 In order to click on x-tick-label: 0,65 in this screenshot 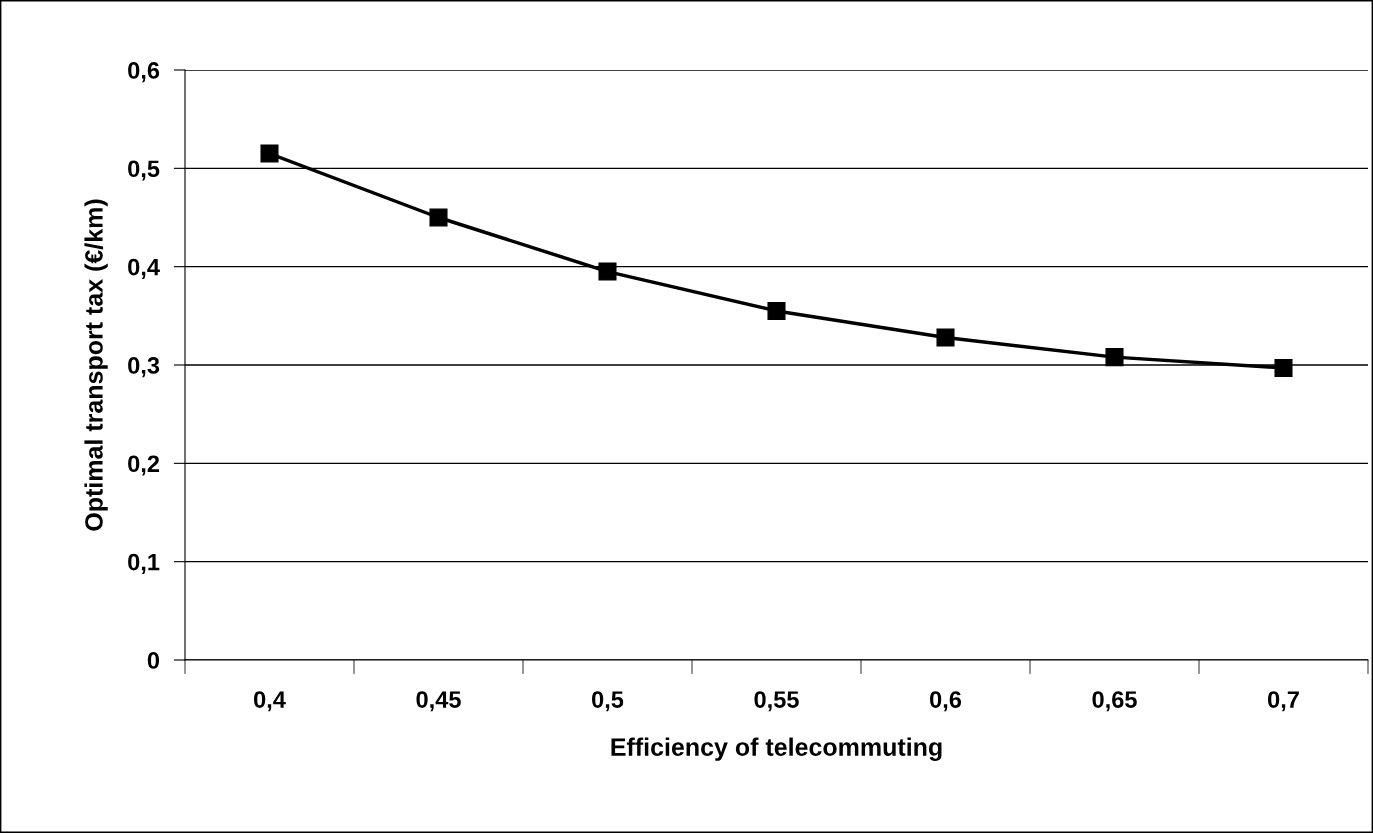, I will do `click(1114, 701)`.